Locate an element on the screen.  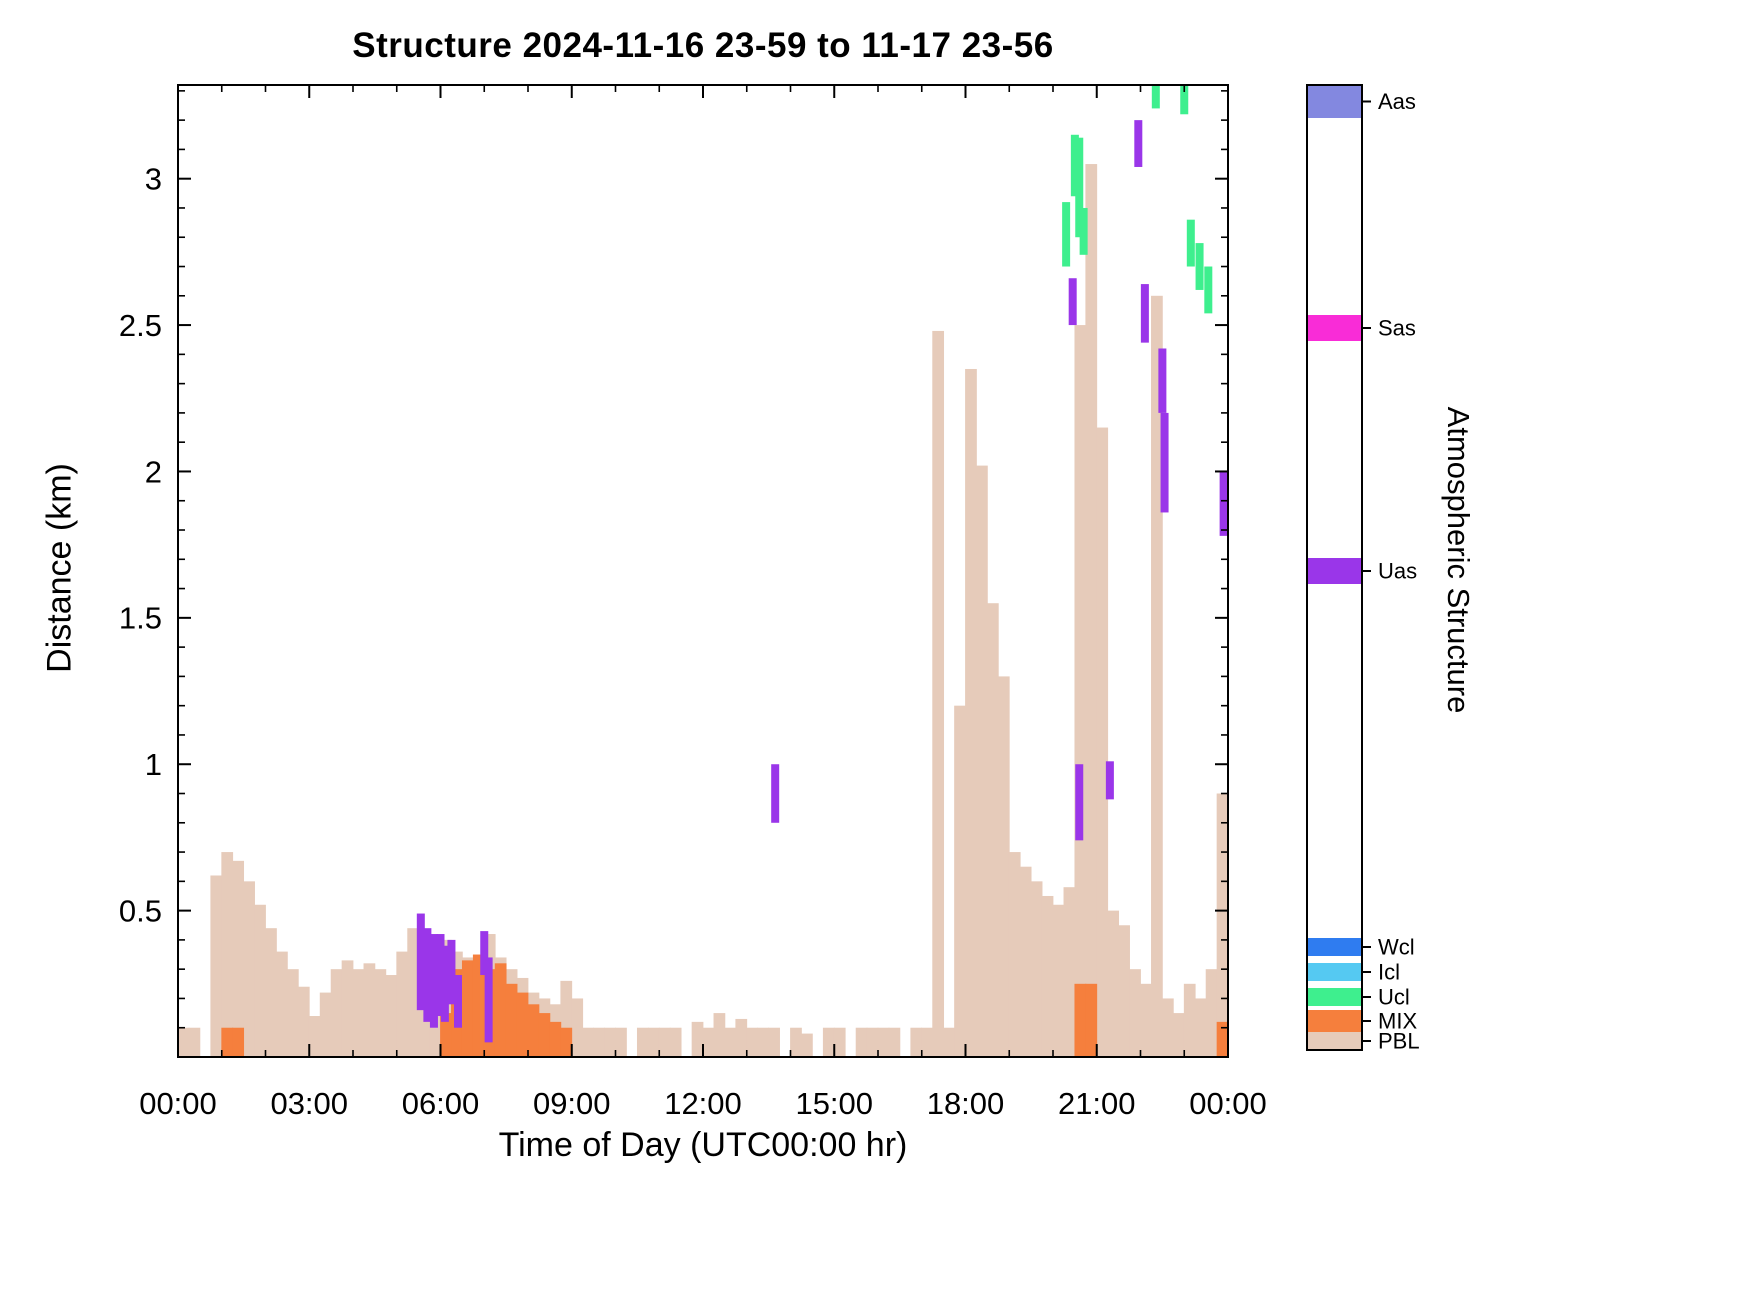
colorbar-segment-ucl is located at coordinates (1334, 997).